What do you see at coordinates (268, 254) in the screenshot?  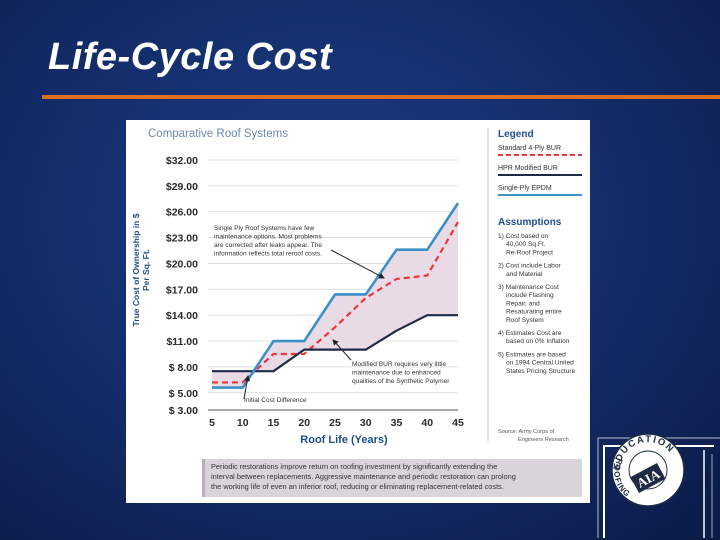 I see `annotation-text: information reflects total reroof costs.` at bounding box center [268, 254].